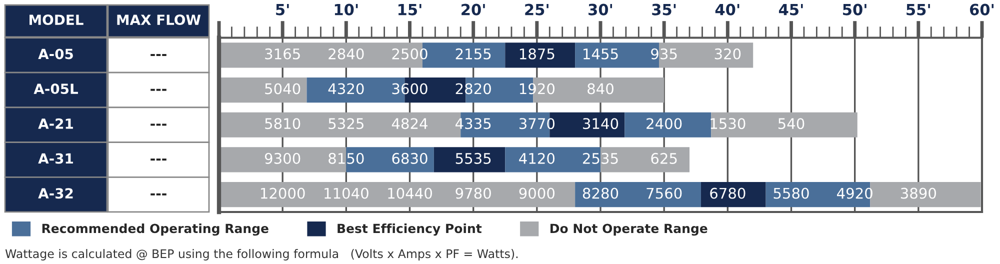  What do you see at coordinates (982, 10) in the screenshot?
I see `x-tick-label: 60'` at bounding box center [982, 10].